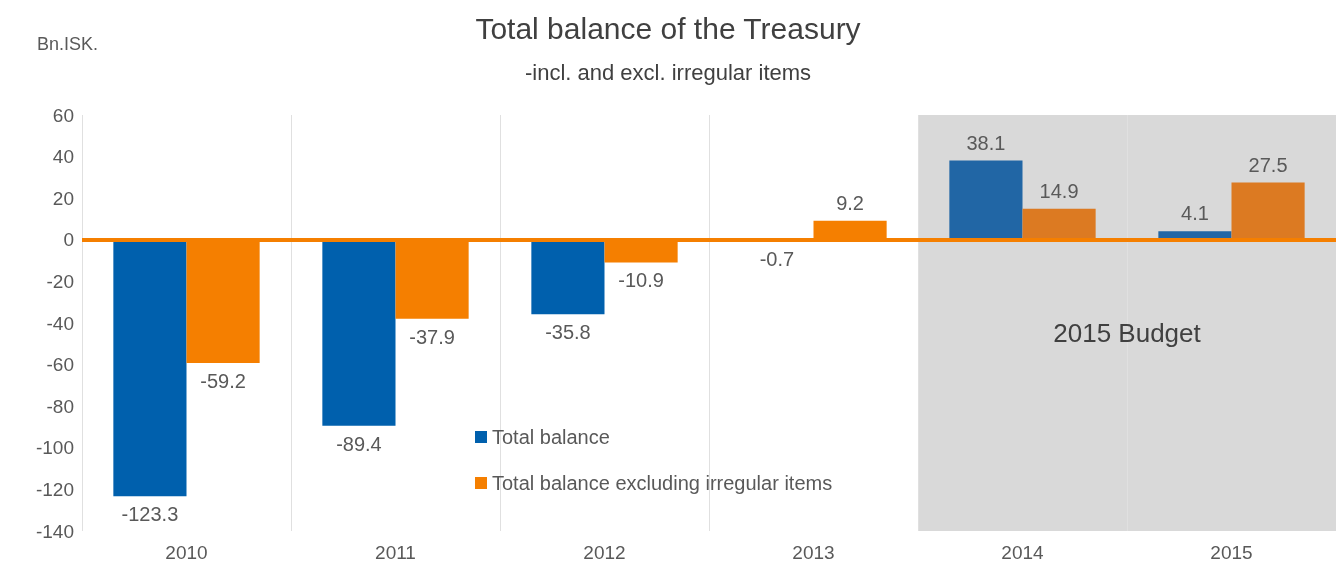  What do you see at coordinates (1127, 333) in the screenshot?
I see `band-label: 2015 Budget` at bounding box center [1127, 333].